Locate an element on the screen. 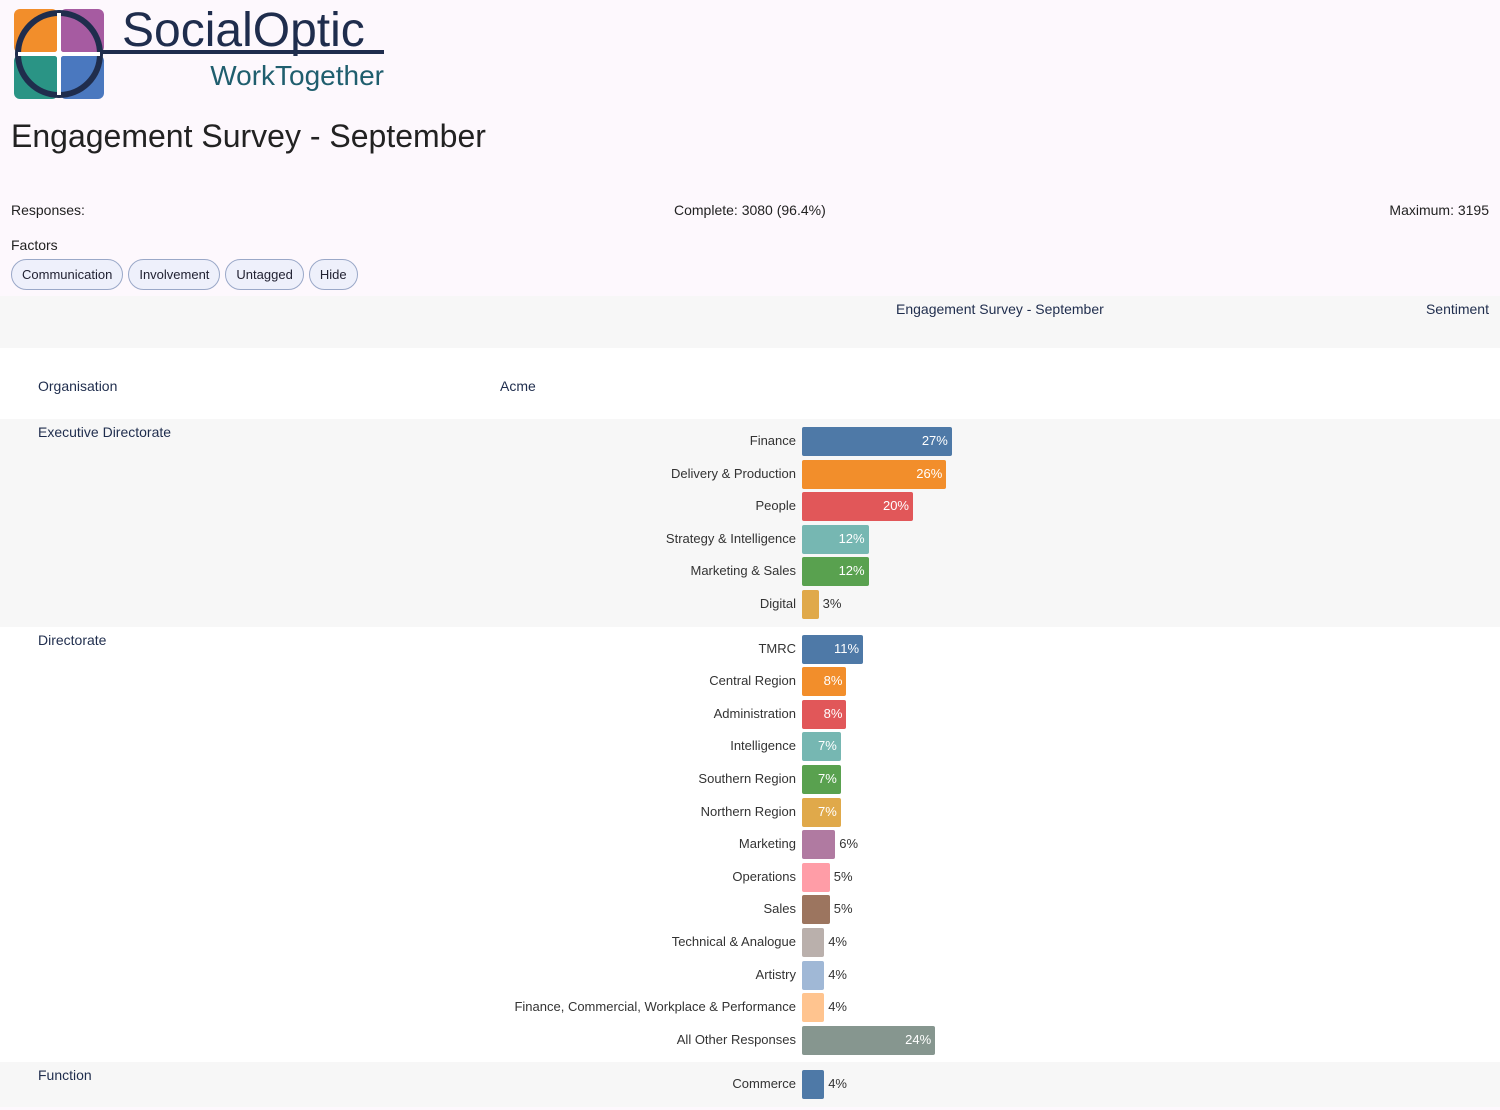  bar-row: Delivery & Production 26% is located at coordinates (750, 474).